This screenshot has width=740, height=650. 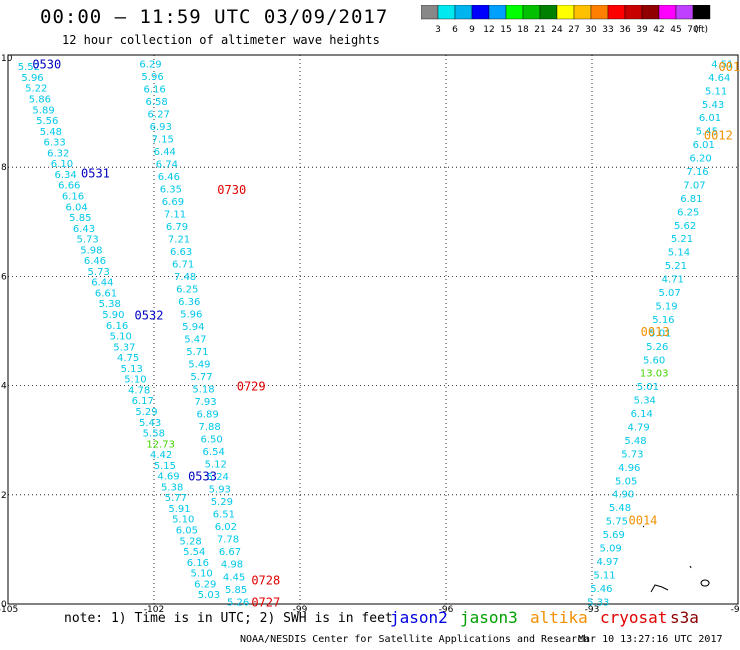 I want to click on colorbar-tick-label: 18, so click(x=523, y=30).